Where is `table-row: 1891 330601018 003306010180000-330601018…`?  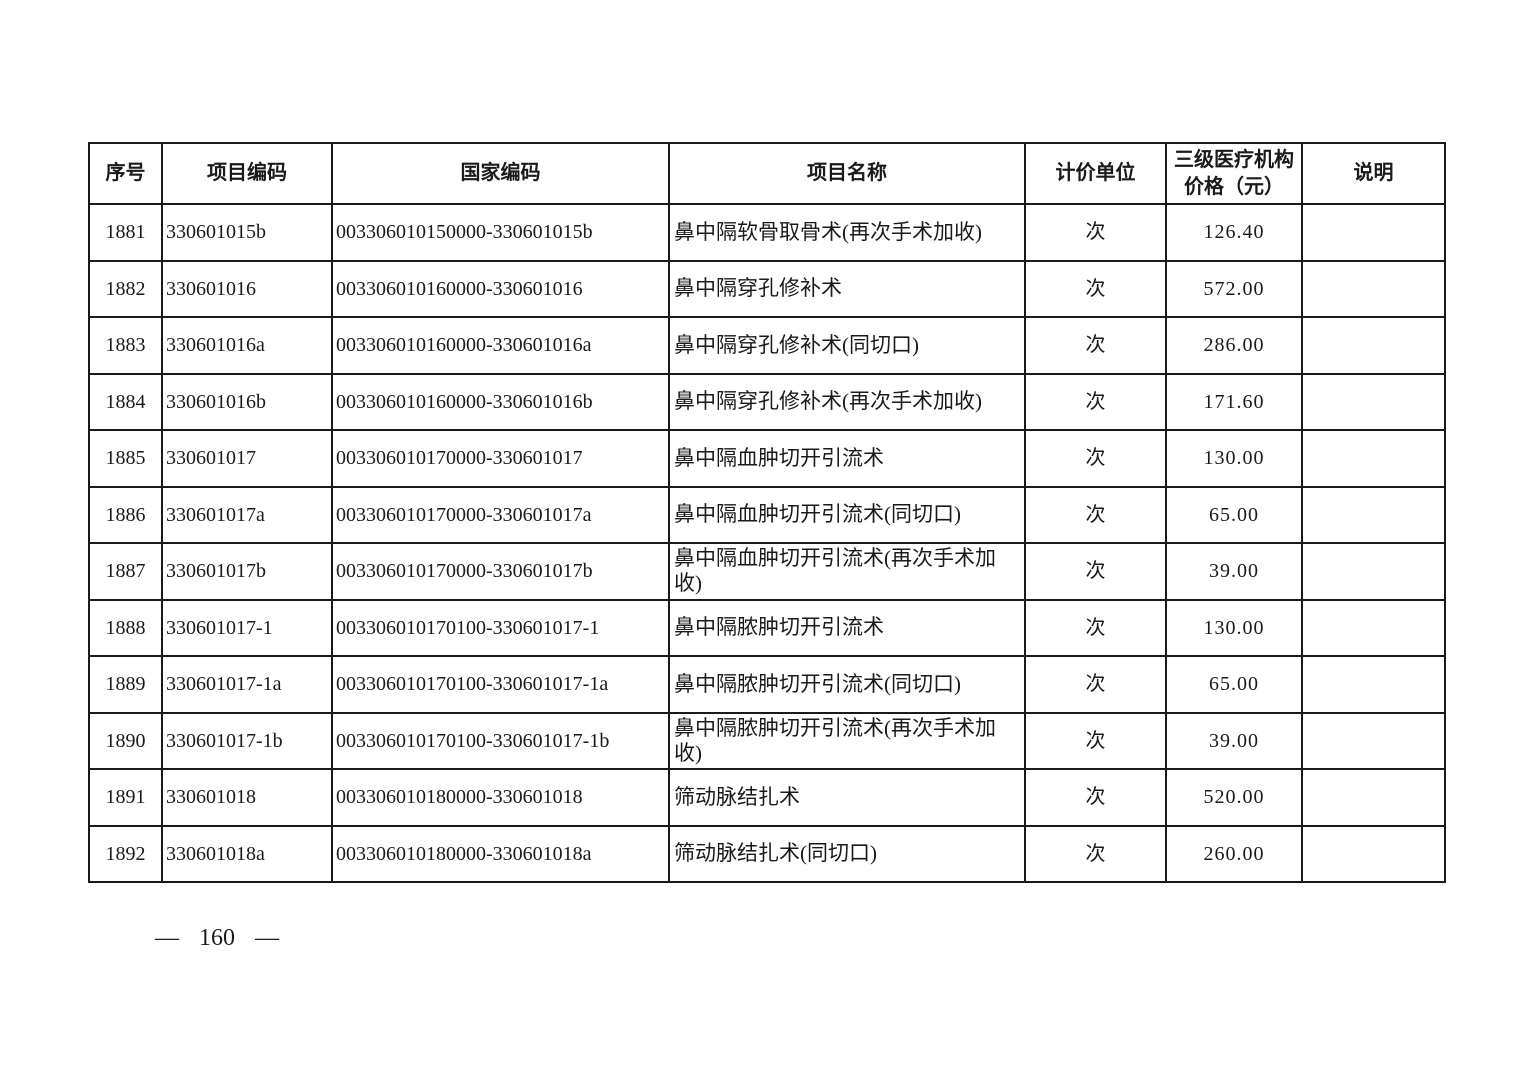 table-row: 1891 330601018 003306010180000-330601018… is located at coordinates (767, 797).